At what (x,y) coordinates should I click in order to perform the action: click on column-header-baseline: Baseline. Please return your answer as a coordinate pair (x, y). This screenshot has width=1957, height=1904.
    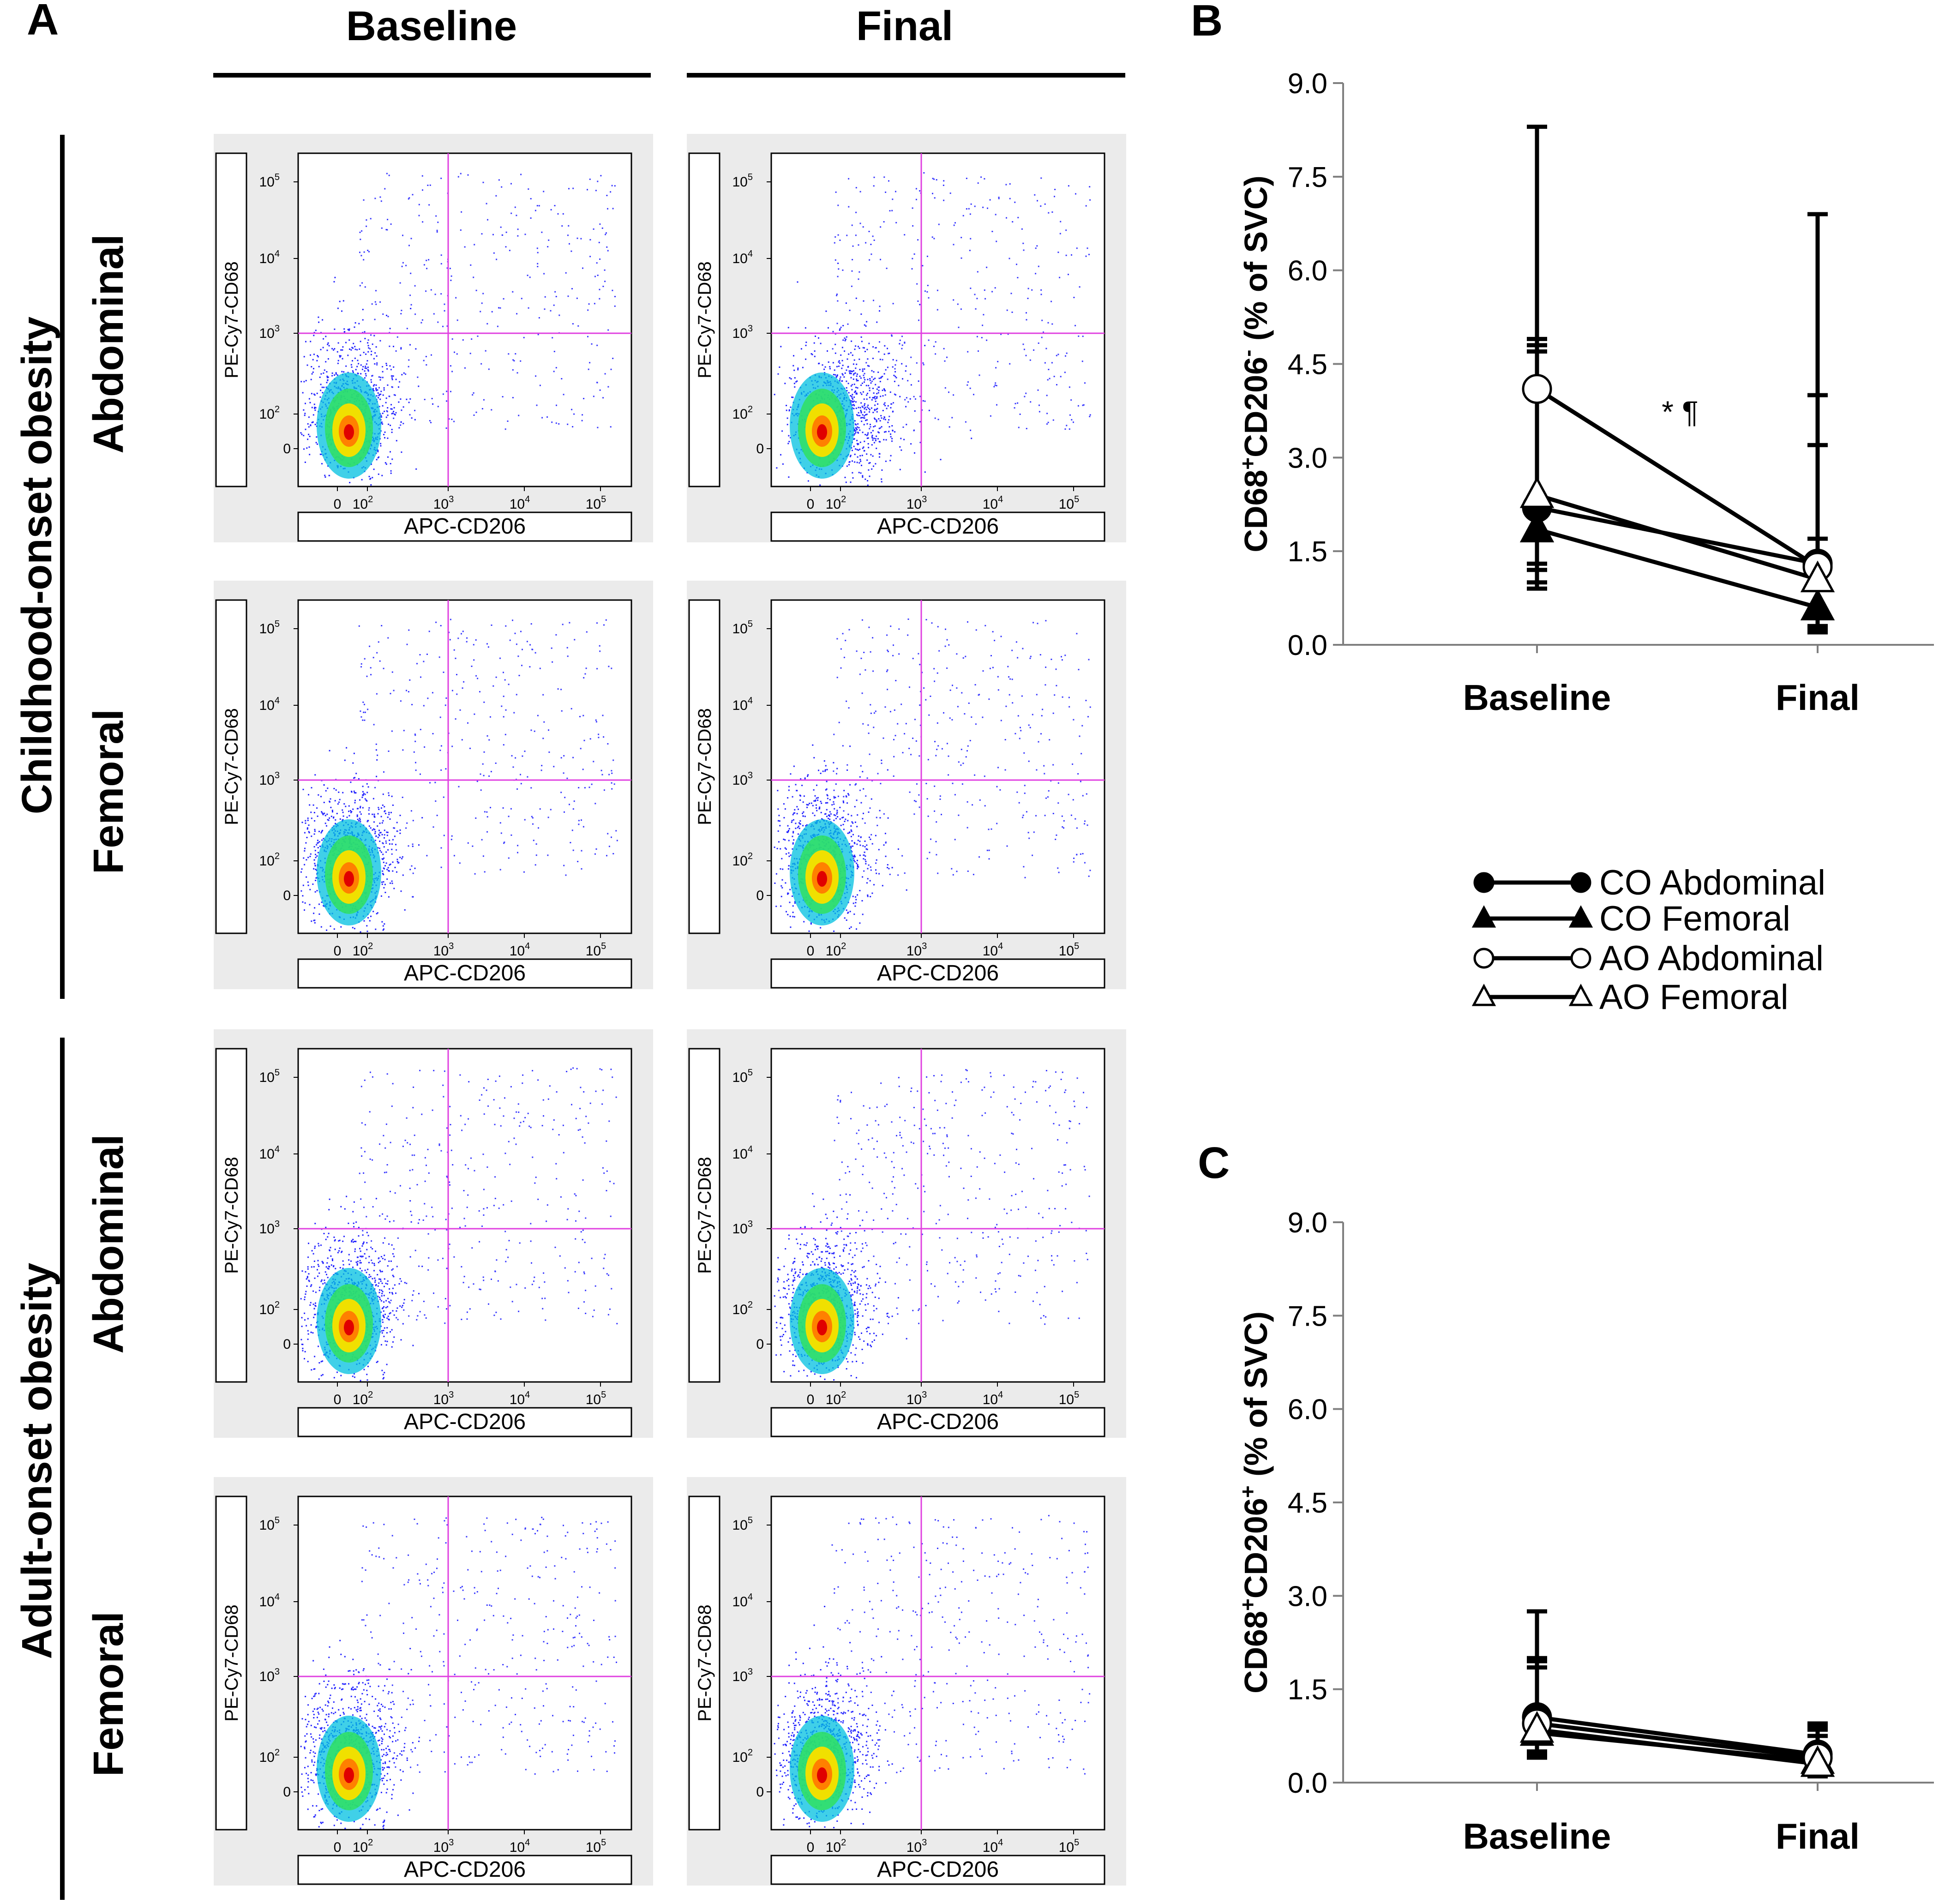
    Looking at the image, I should click on (432, 26).